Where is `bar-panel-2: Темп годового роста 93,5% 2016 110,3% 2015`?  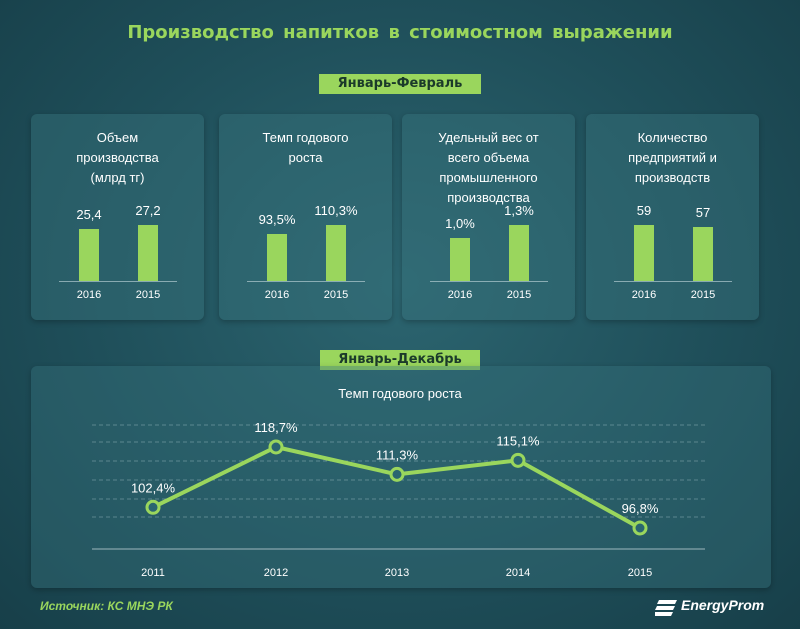
bar-panel-2: Темп годового роста 93,5% 2016 110,3% 2015 is located at coordinates (305, 217).